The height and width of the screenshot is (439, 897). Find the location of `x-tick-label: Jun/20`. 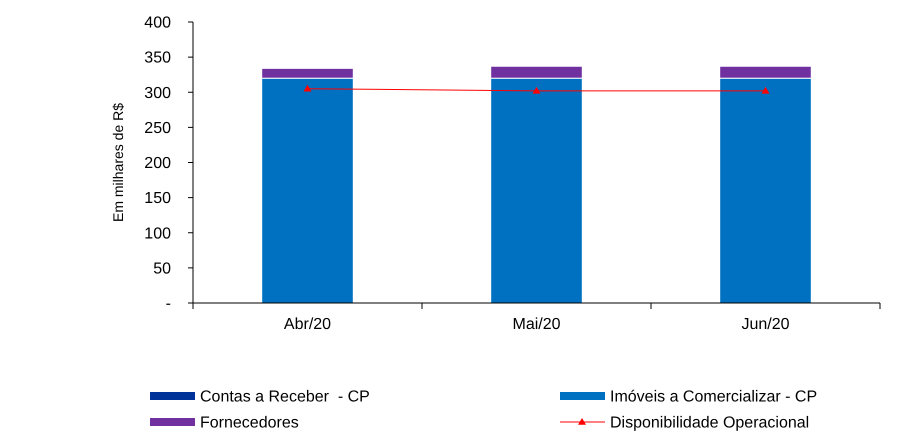

x-tick-label: Jun/20 is located at coordinates (765, 324).